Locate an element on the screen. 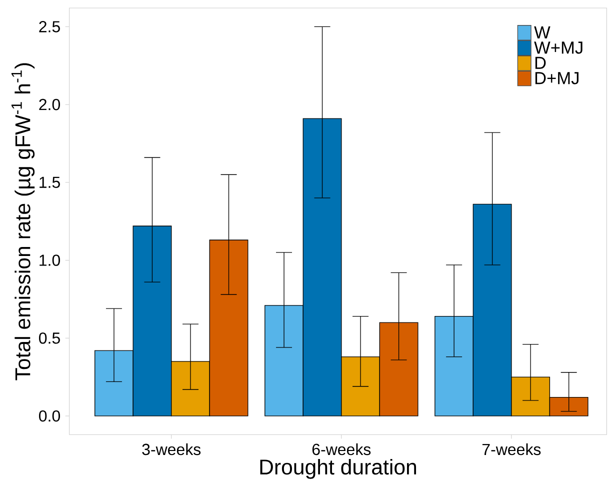  x-axis-title: Drought duration is located at coordinates (338, 469).